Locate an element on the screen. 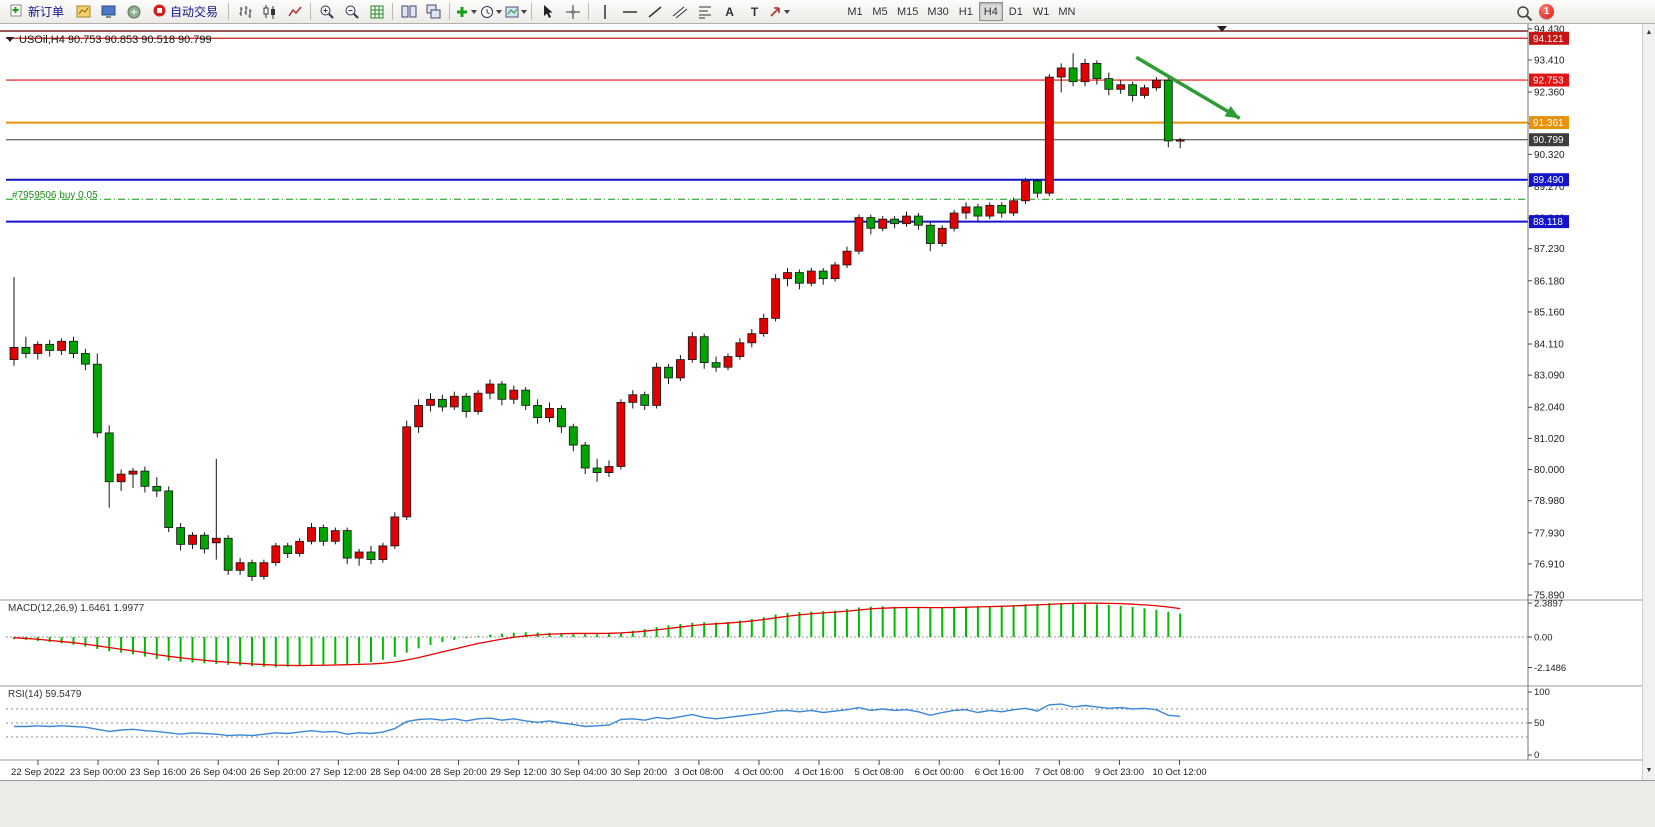  crosshair-icon is located at coordinates (572, 12).